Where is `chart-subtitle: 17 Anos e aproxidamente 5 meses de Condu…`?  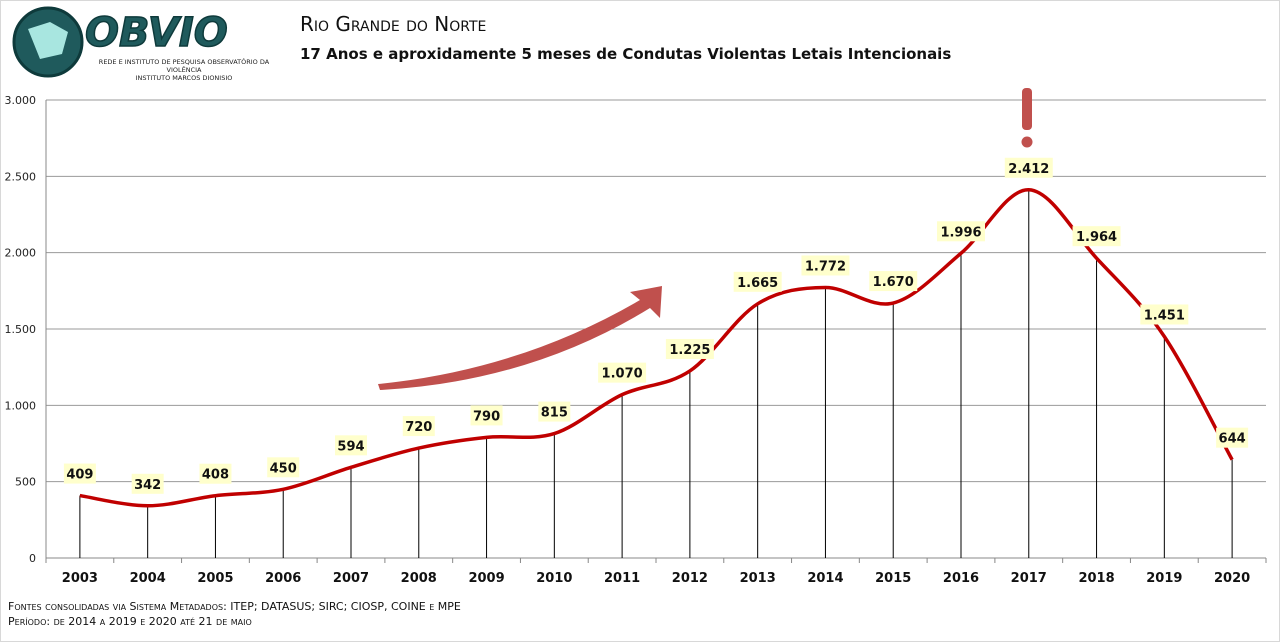
chart-subtitle: 17 Anos e aproxidamente 5 meses de Condu… is located at coordinates (626, 54).